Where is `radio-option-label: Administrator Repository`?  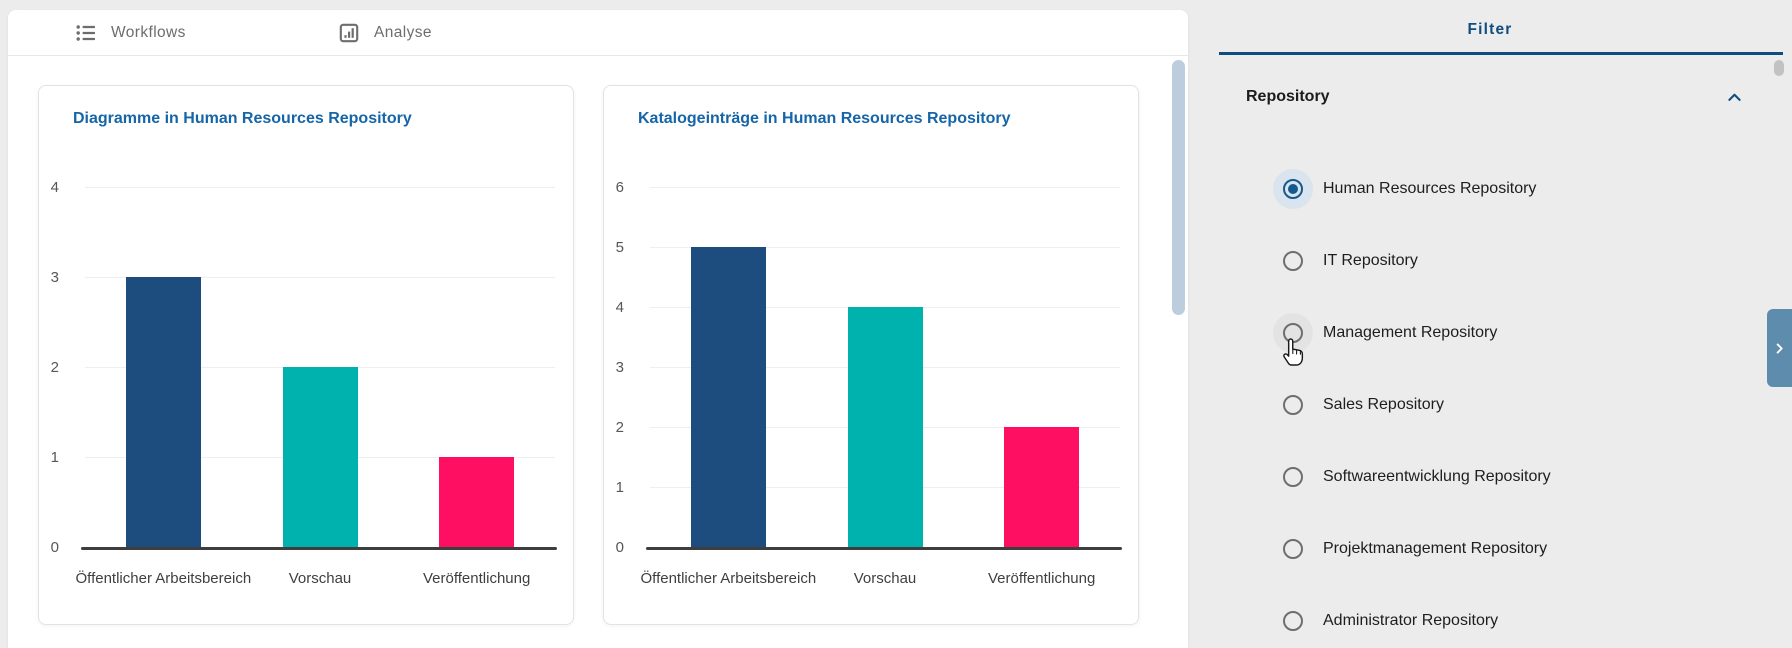
radio-option-label: Administrator Repository is located at coordinates (1411, 620).